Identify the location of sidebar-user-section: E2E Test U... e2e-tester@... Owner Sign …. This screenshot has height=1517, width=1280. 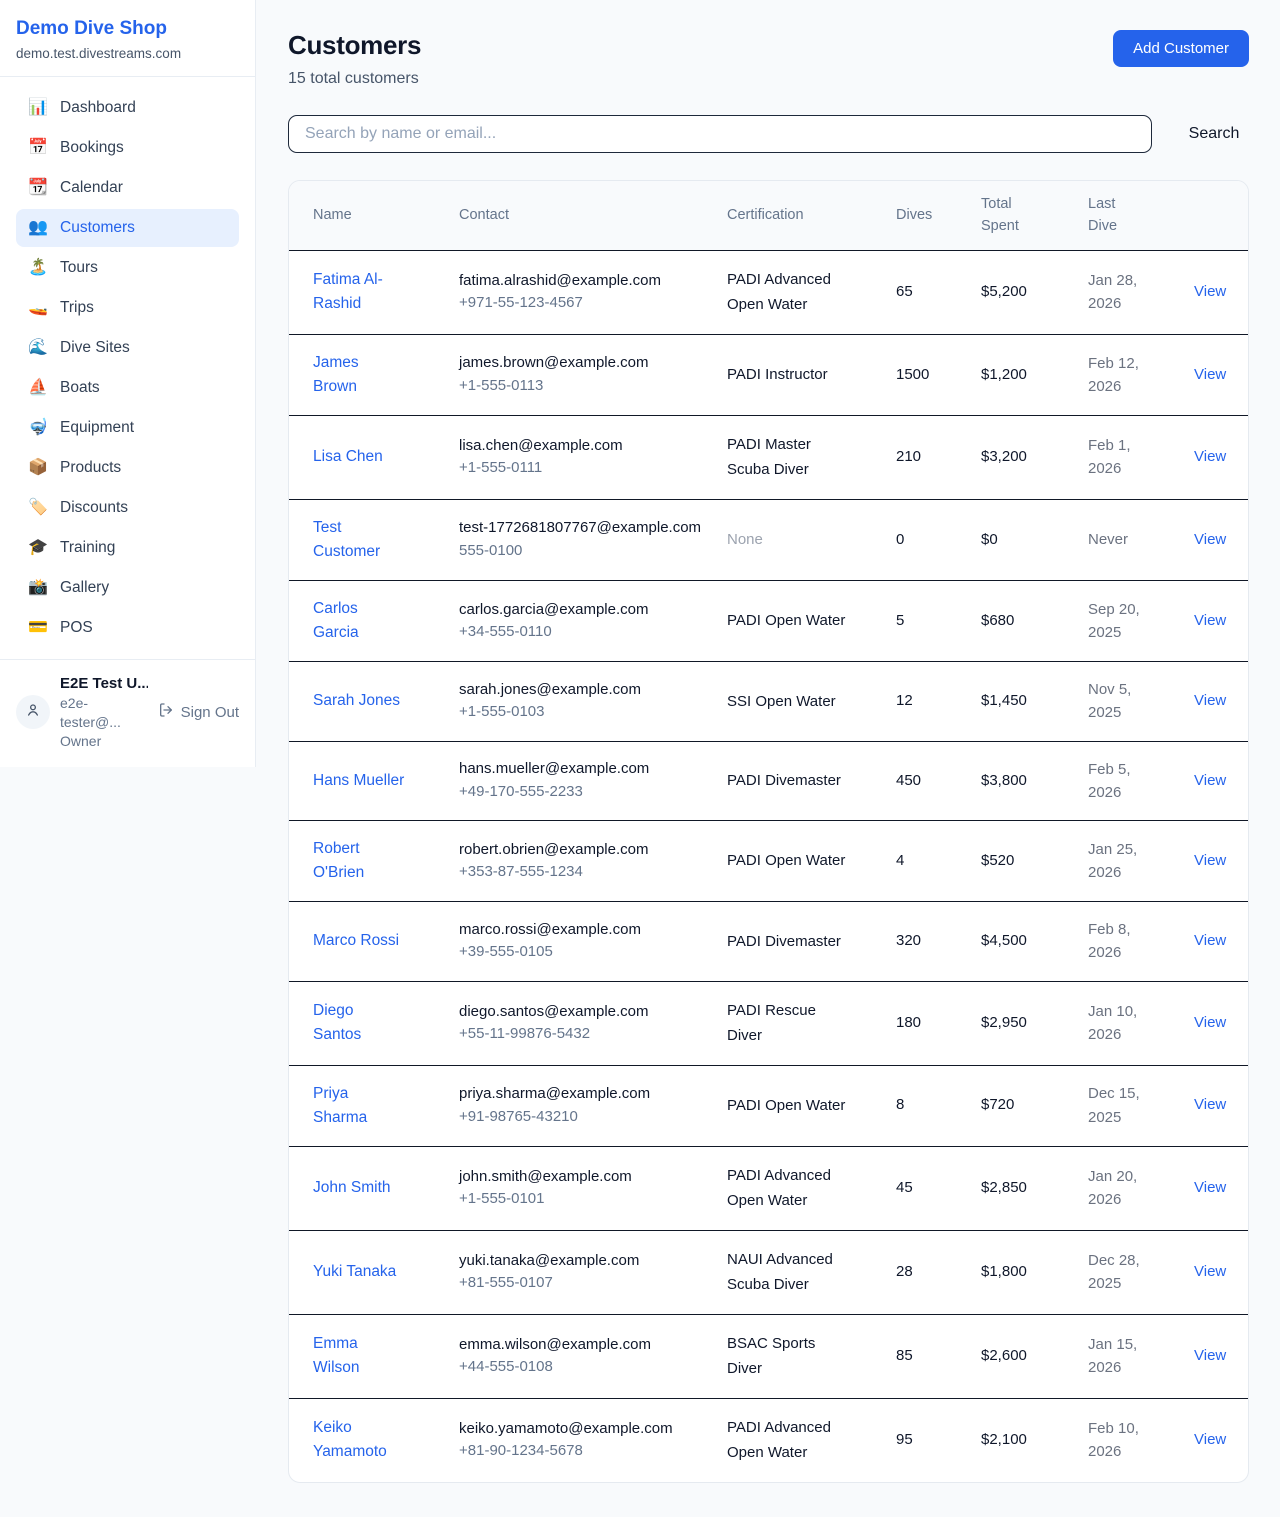
(127, 713).